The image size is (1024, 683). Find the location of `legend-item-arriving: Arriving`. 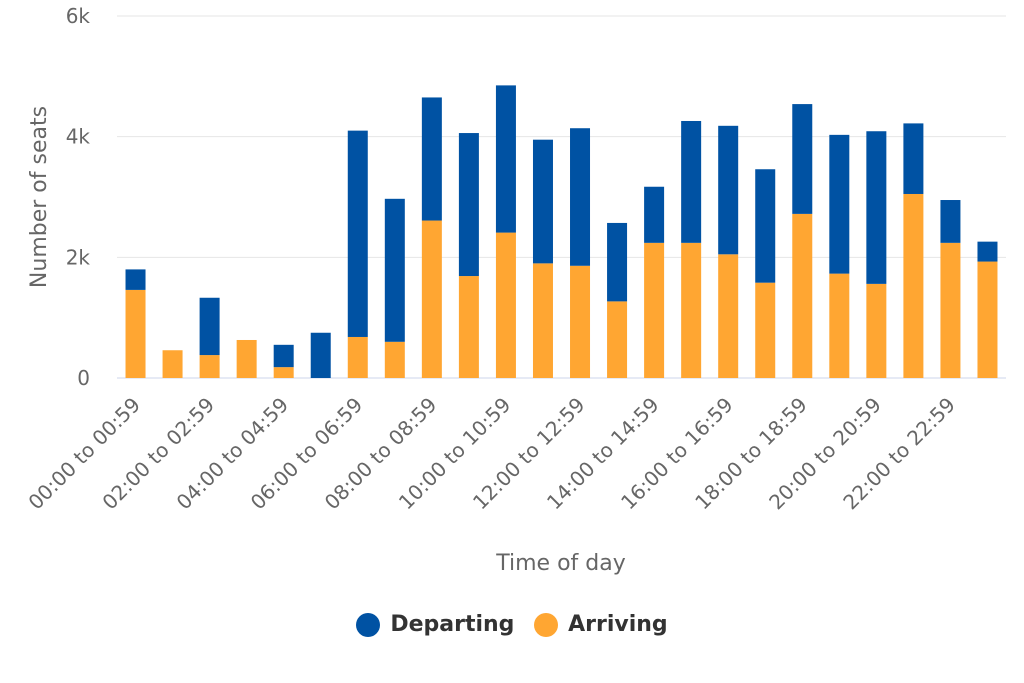

legend-item-arriving: Arriving is located at coordinates (601, 624).